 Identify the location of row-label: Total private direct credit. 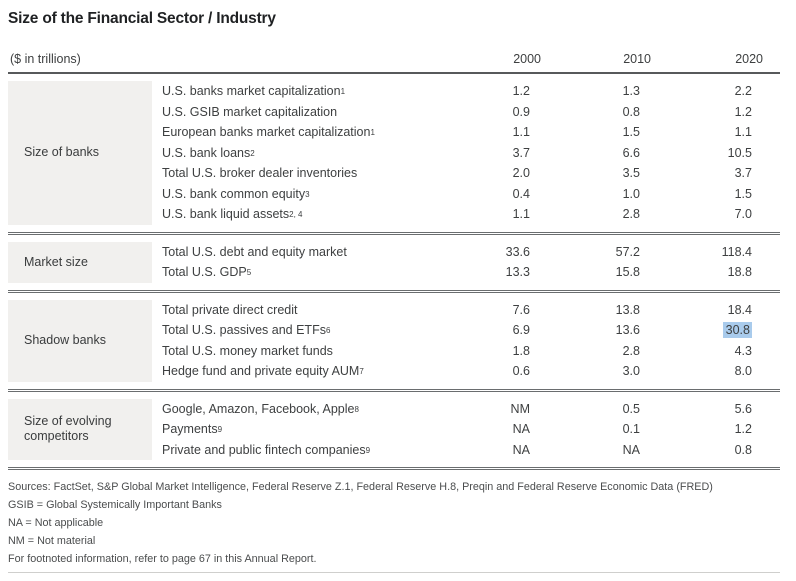
(286, 310).